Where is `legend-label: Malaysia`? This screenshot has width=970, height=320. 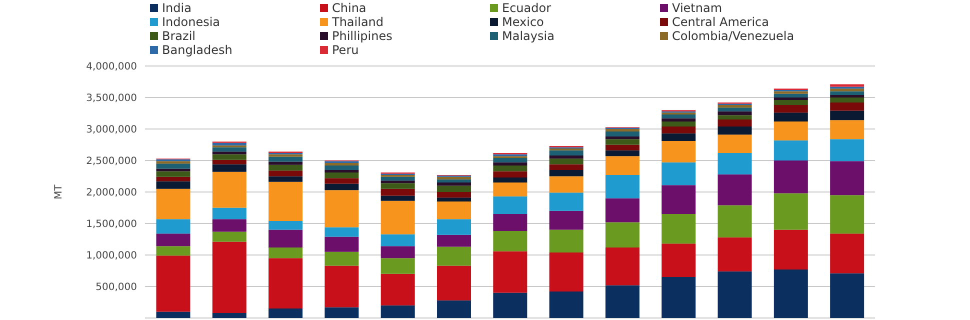
legend-label: Malaysia is located at coordinates (528, 36).